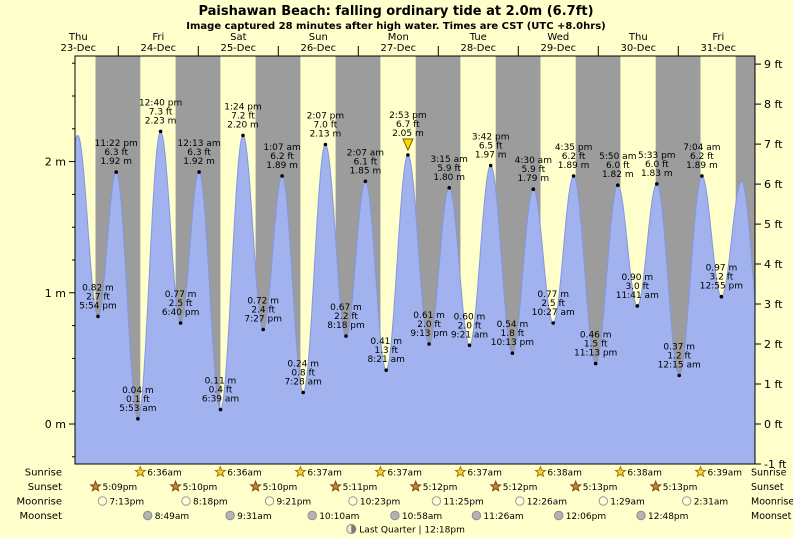 The width and height of the screenshot is (793, 538). I want to click on astro-row-label-left: Sunrise, so click(43, 473).